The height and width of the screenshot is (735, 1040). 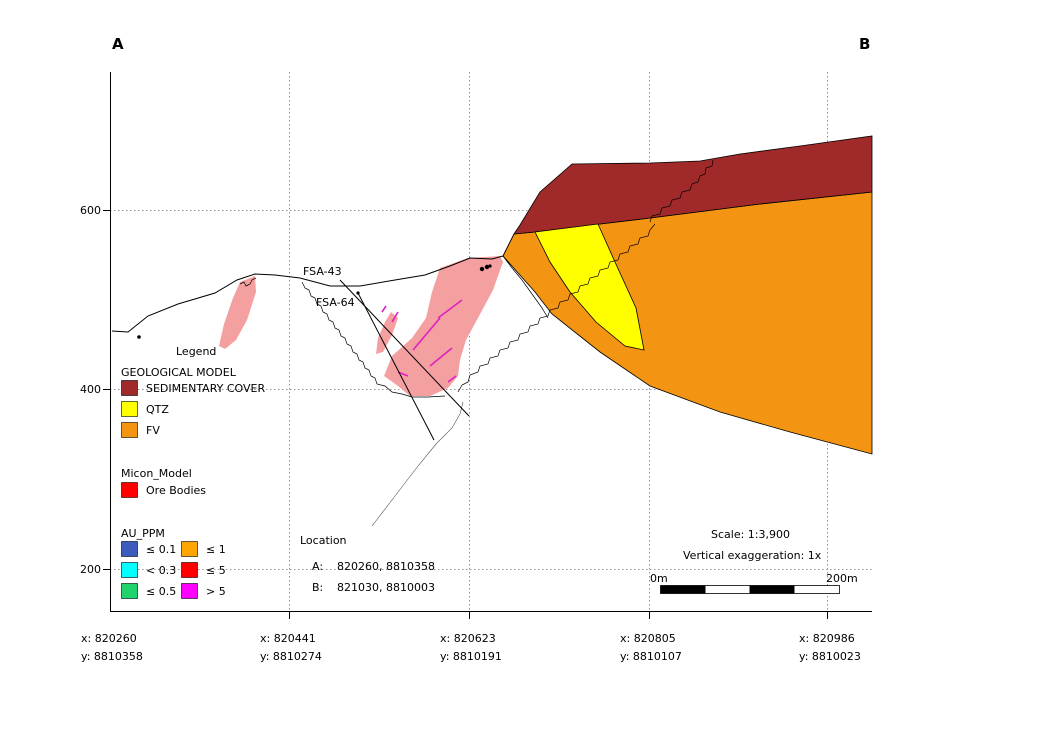 What do you see at coordinates (750, 534) in the screenshot?
I see `scale-text: Scale: 1:3,900` at bounding box center [750, 534].